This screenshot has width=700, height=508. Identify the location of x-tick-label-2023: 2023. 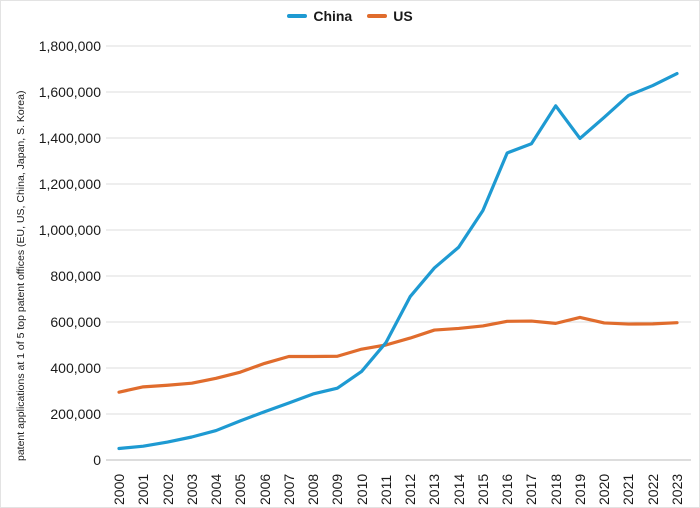
(677, 489).